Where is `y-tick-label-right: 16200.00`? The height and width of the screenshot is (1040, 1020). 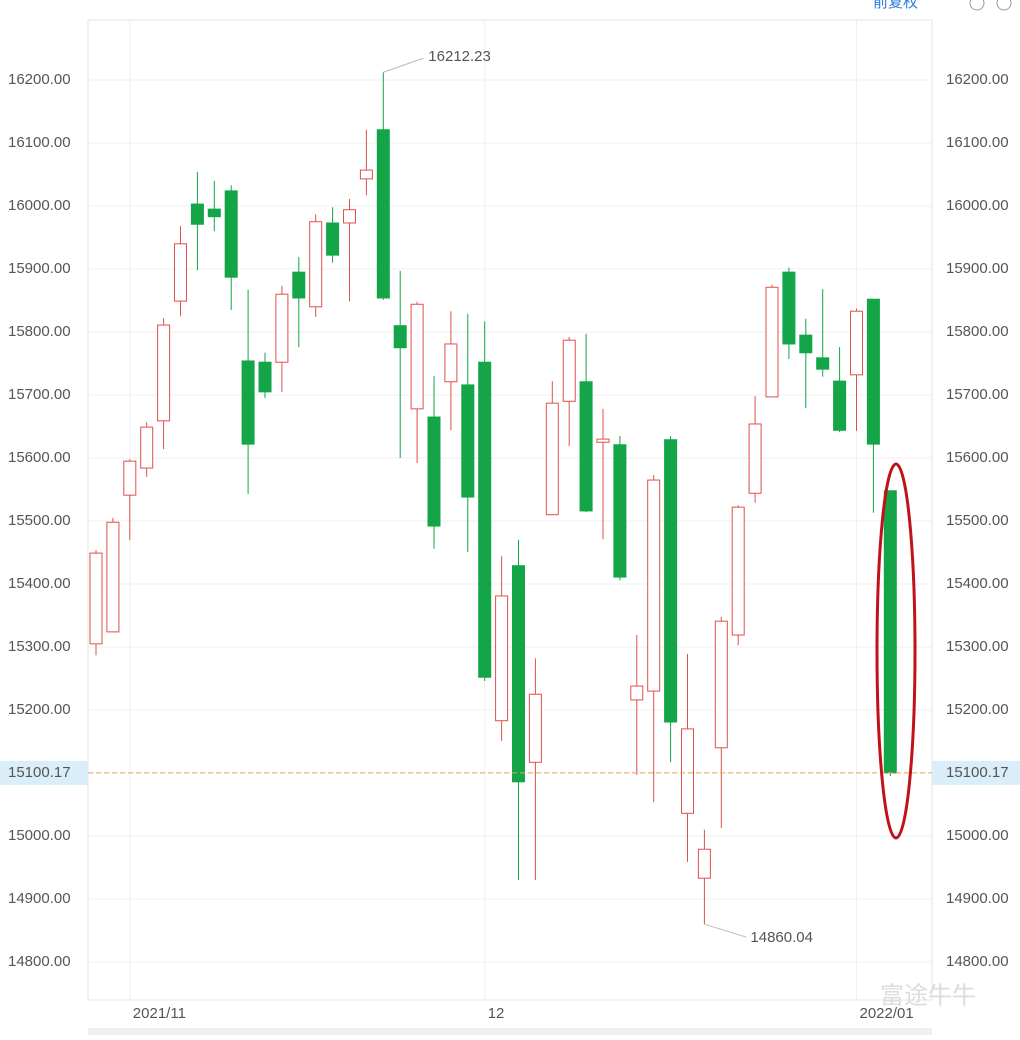
y-tick-label-right: 16200.00 is located at coordinates (977, 79).